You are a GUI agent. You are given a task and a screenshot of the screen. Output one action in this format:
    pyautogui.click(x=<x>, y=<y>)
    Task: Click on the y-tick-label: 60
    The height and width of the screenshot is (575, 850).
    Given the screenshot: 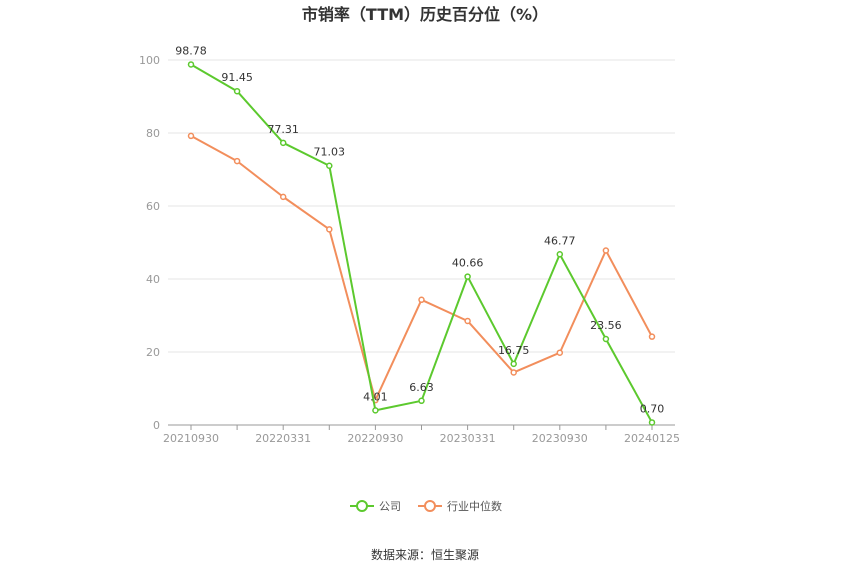 What is the action you would take?
    pyautogui.click(x=153, y=206)
    